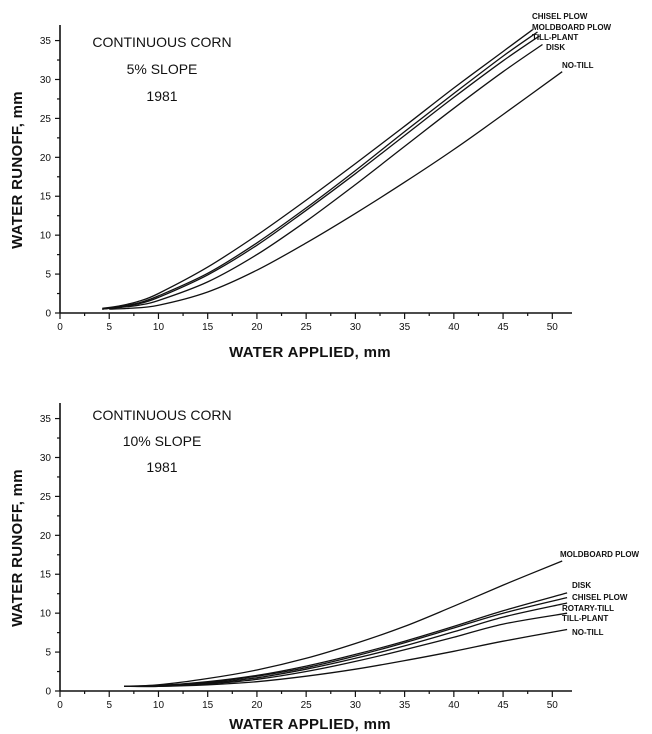 This screenshot has width=652, height=734. I want to click on series-line-disk, so click(345, 639).